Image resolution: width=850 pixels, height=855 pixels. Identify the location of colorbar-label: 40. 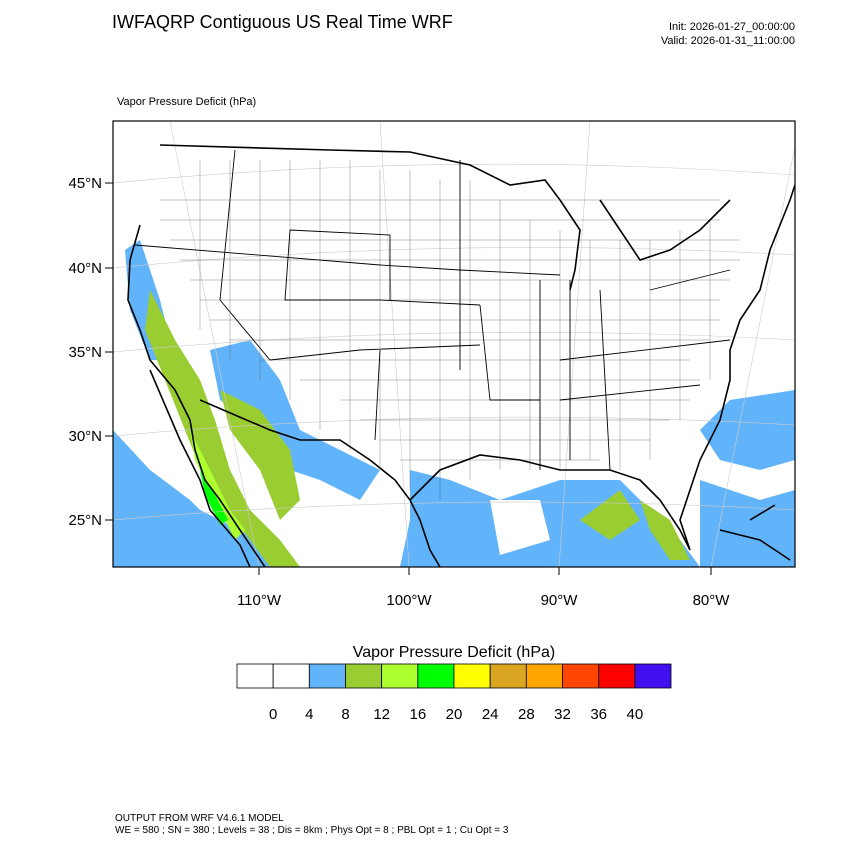
(634, 714).